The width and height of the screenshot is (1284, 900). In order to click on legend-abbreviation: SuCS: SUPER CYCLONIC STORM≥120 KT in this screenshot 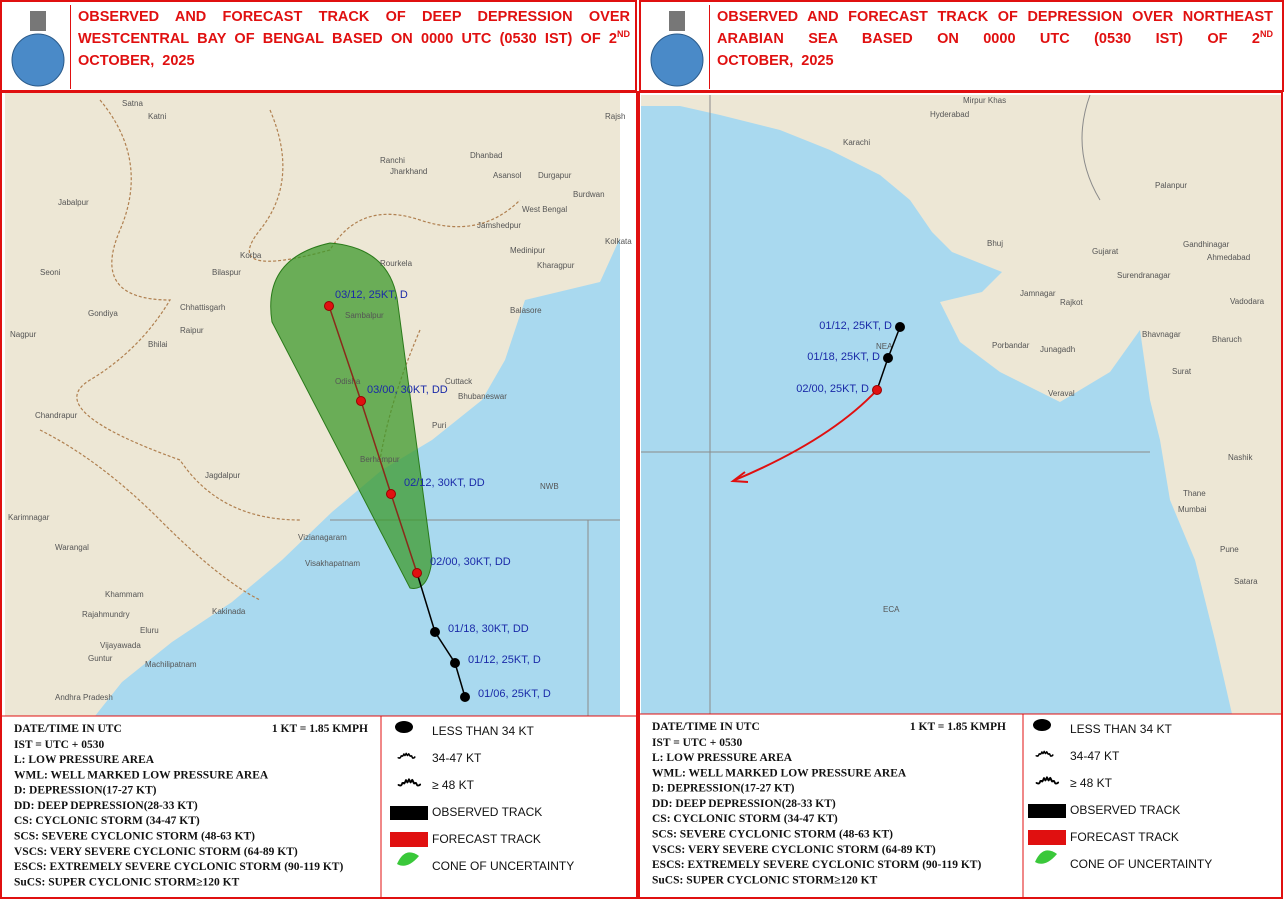, I will do `click(127, 882)`.